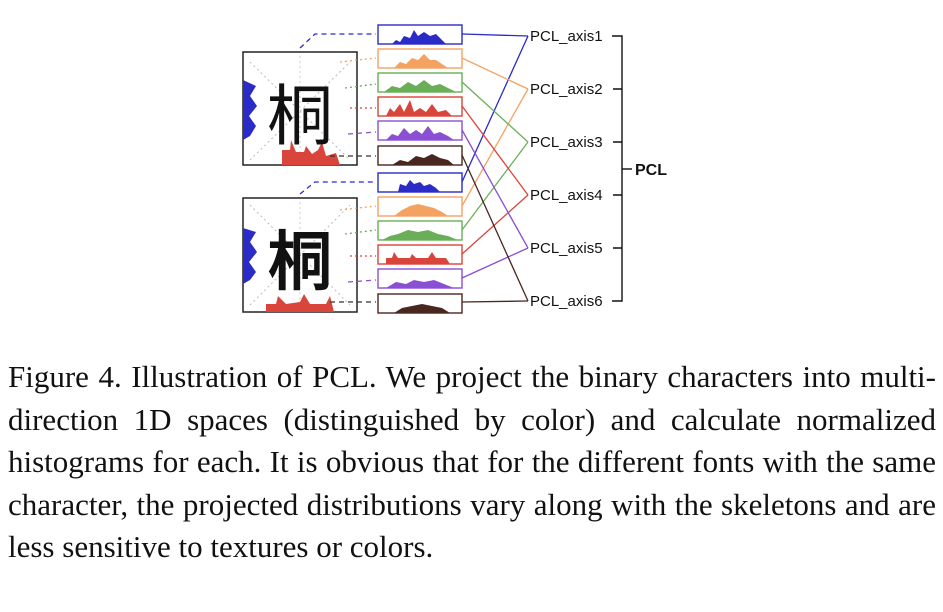  Describe the element at coordinates (566, 195) in the screenshot. I see `axis-label-4: PCL_axis4` at that location.